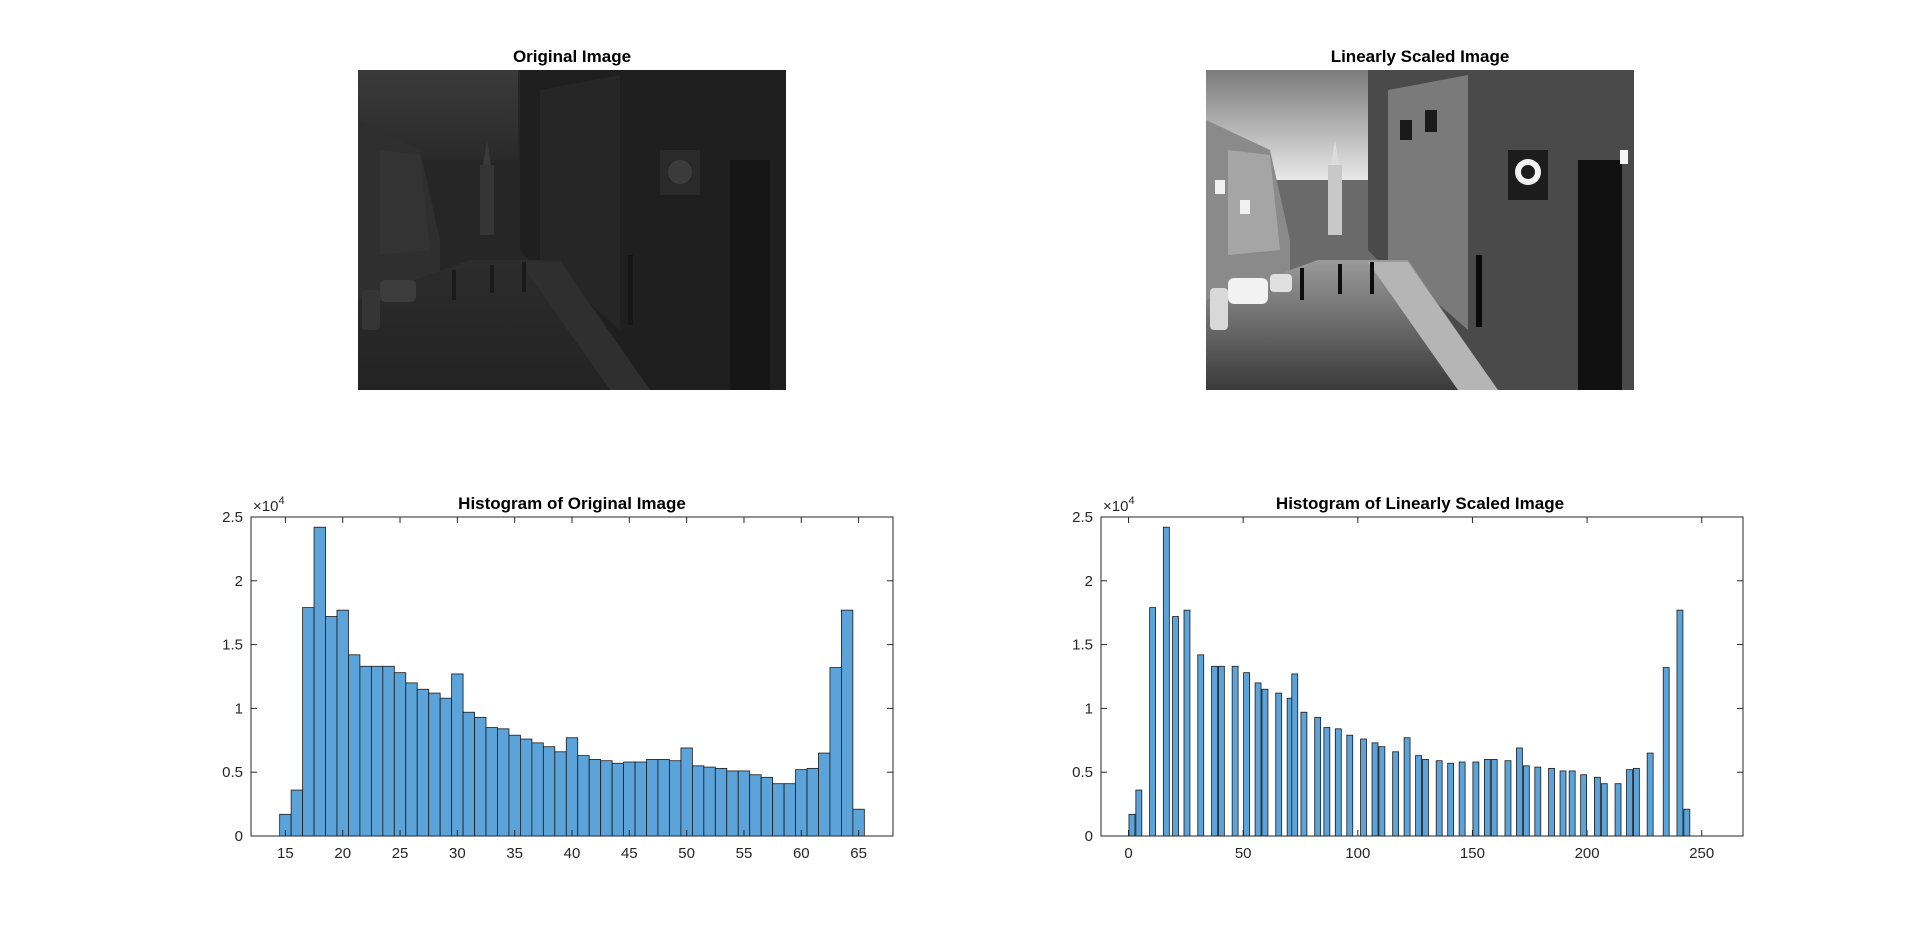 Image resolution: width=1920 pixels, height=936 pixels. What do you see at coordinates (572, 230) in the screenshot?
I see `original-image` at bounding box center [572, 230].